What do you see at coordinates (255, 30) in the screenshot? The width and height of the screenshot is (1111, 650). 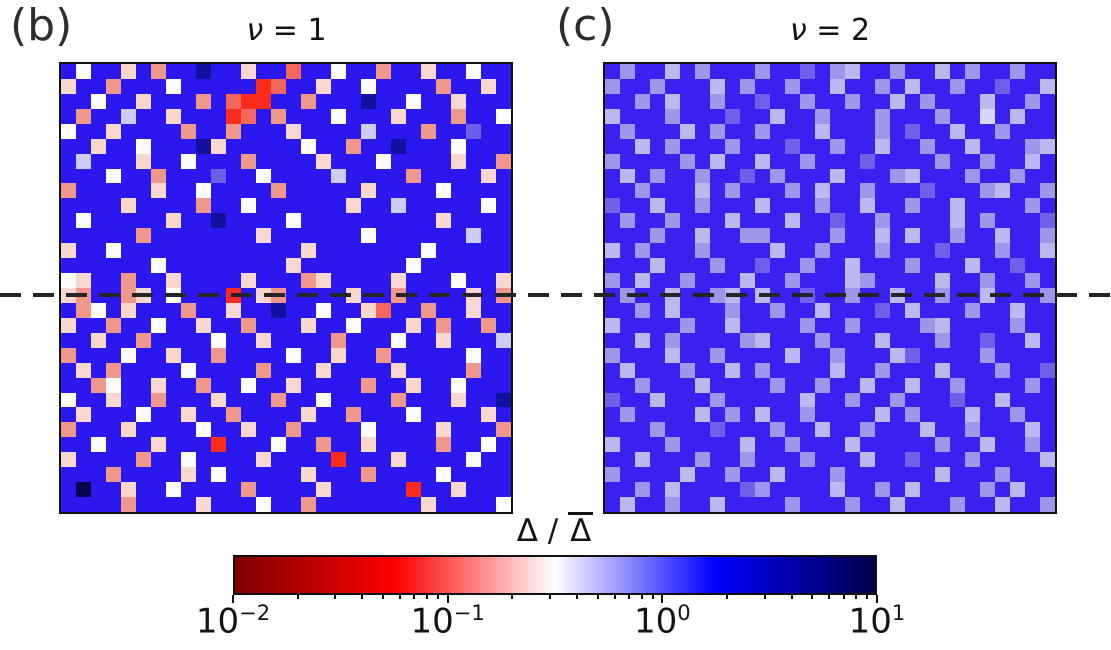 I see `nu-symbol: ν` at bounding box center [255, 30].